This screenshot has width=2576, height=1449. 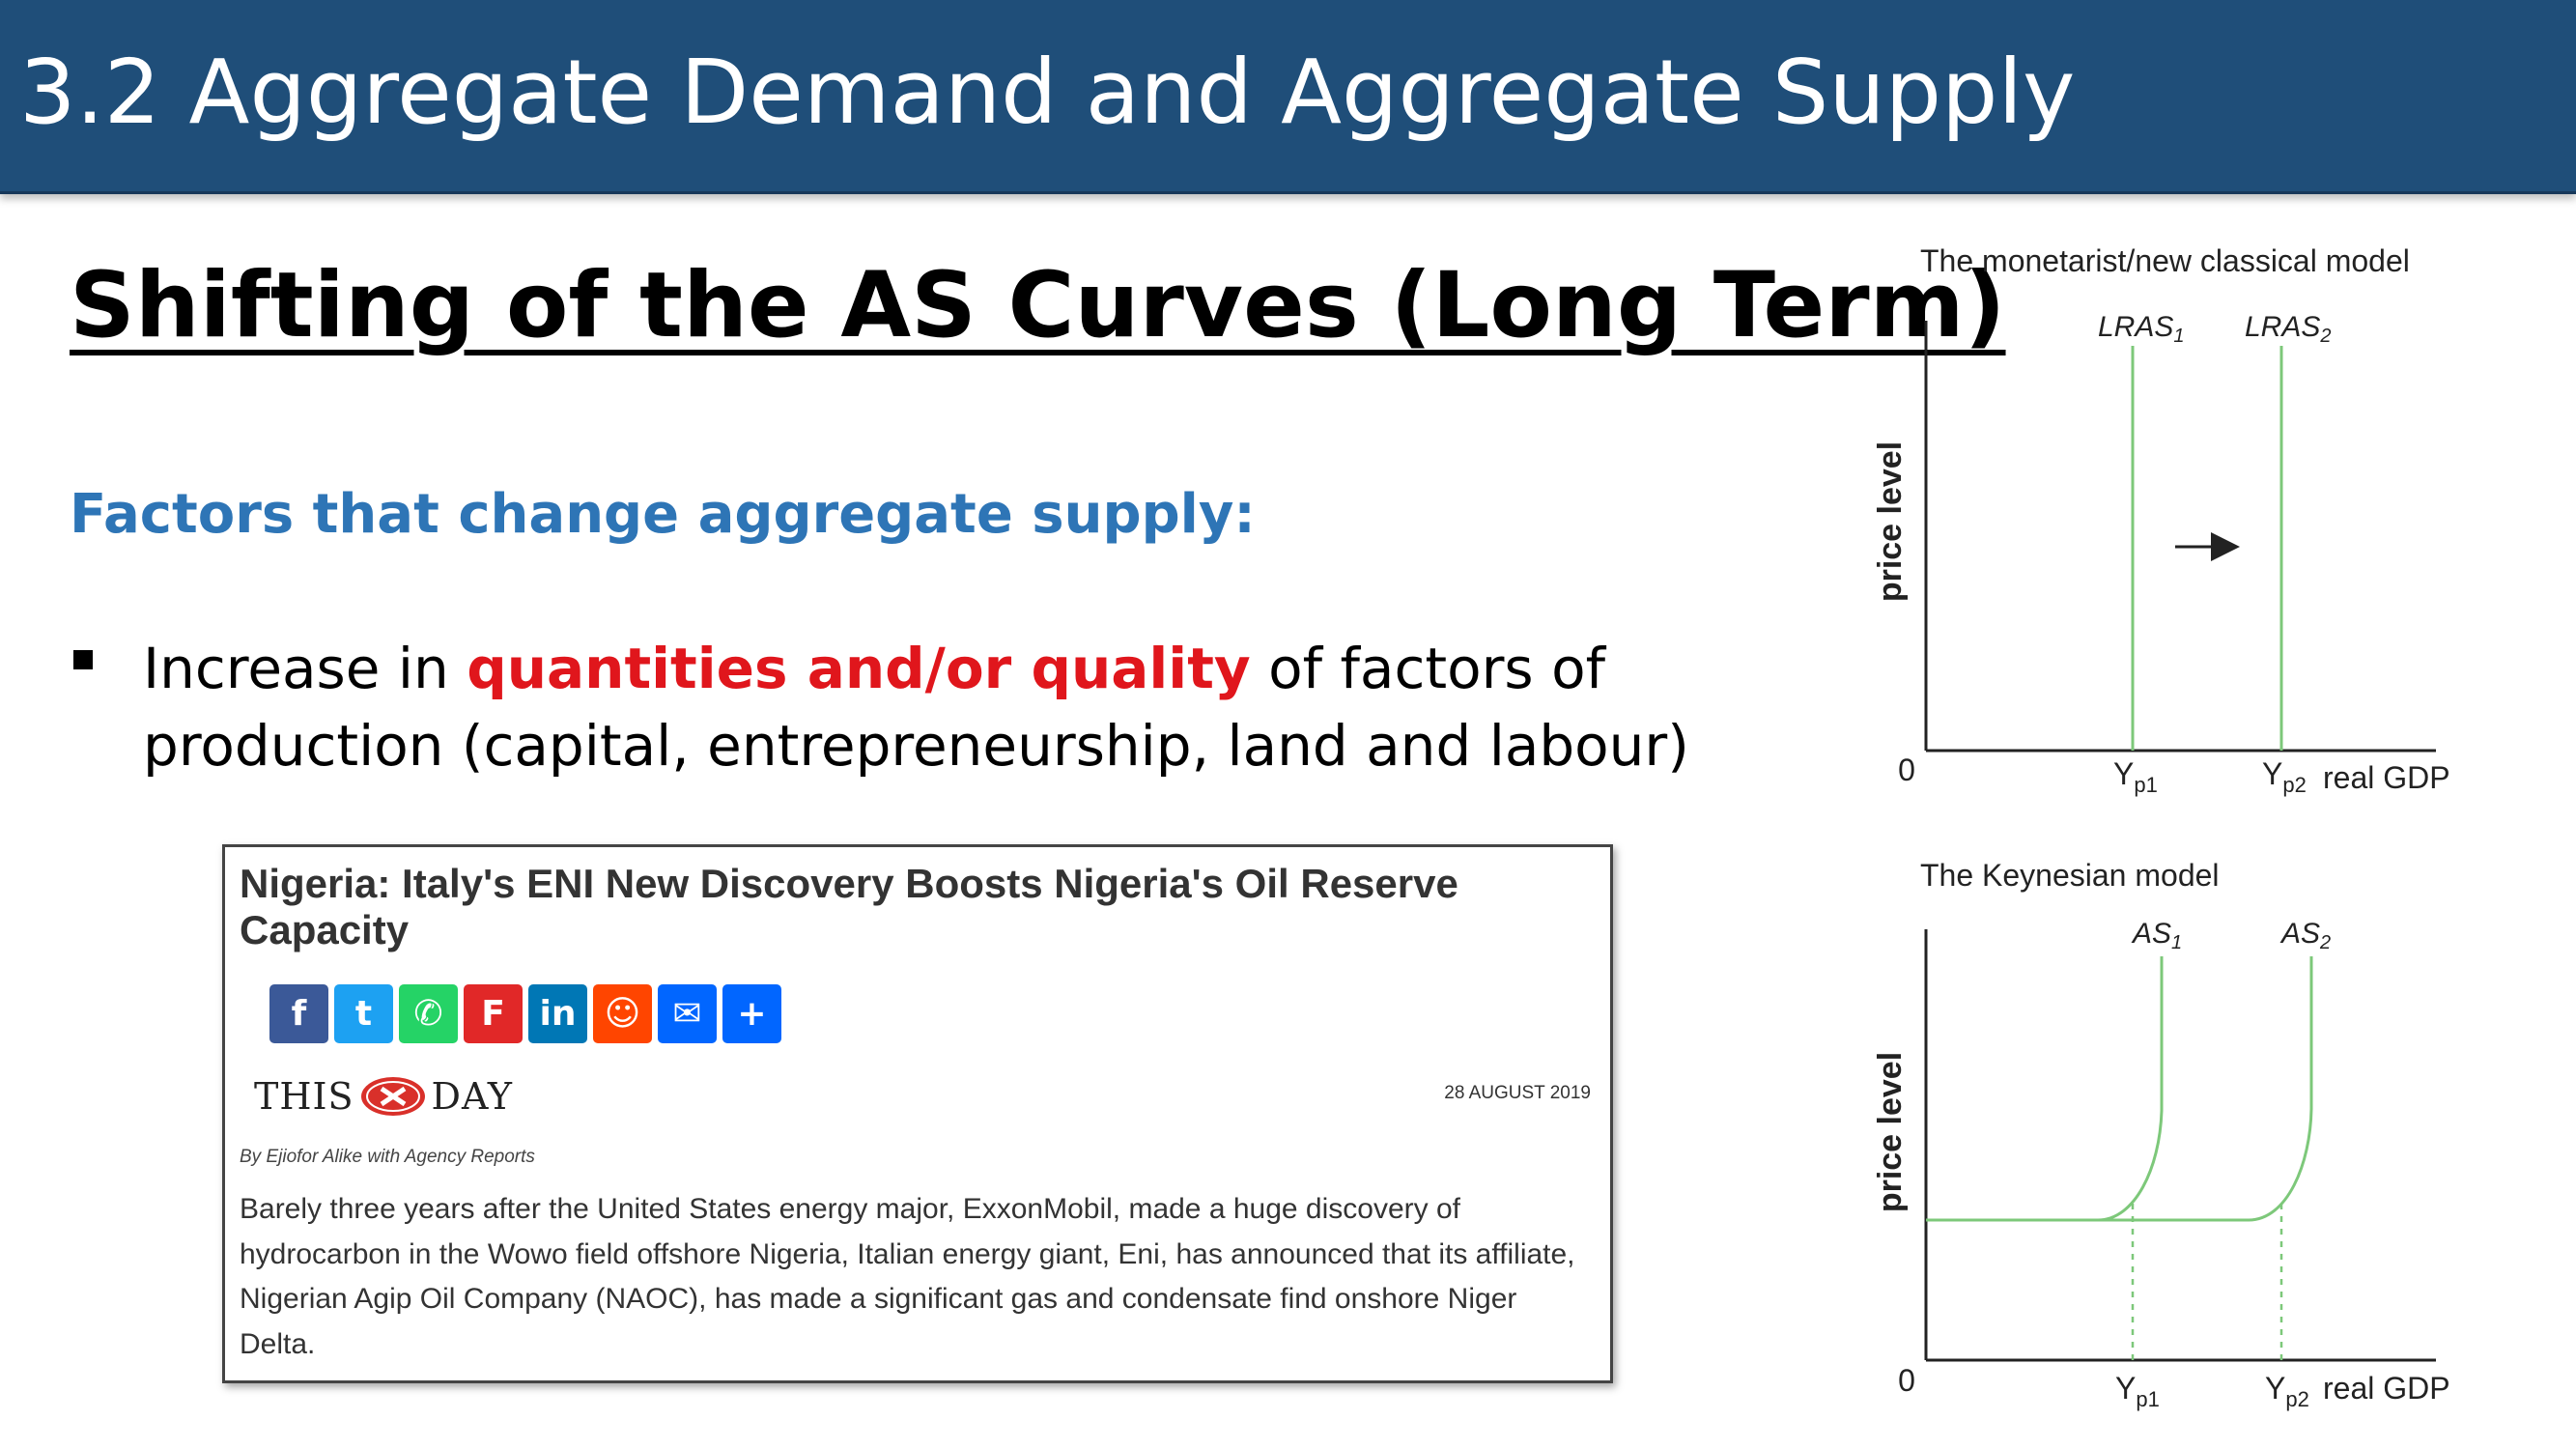 What do you see at coordinates (1517, 1093) in the screenshot?
I see `news-date: 28 AUGUST 2019` at bounding box center [1517, 1093].